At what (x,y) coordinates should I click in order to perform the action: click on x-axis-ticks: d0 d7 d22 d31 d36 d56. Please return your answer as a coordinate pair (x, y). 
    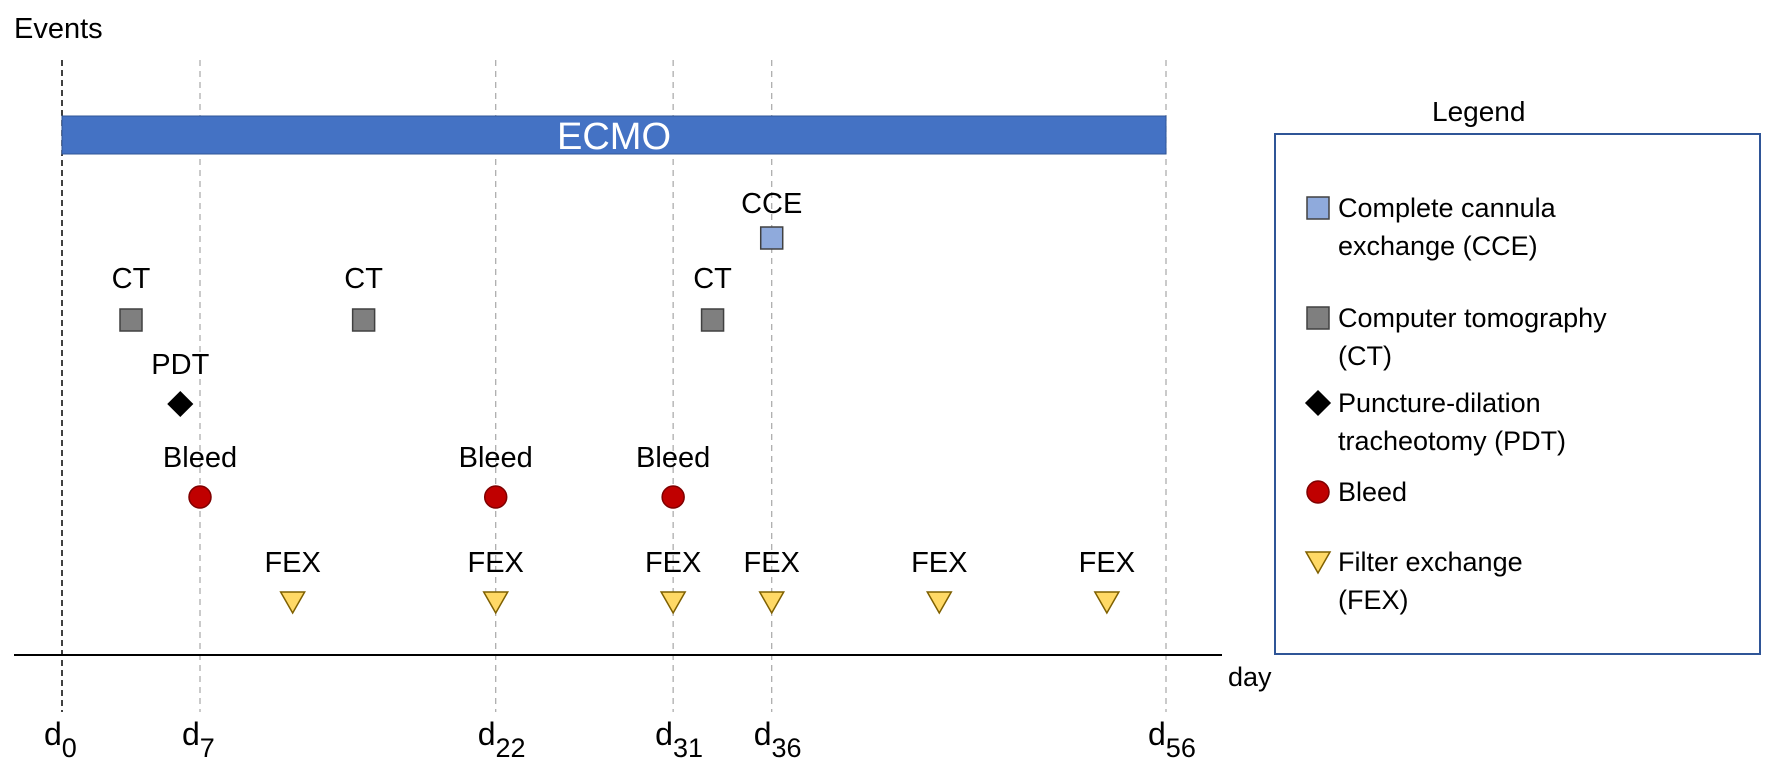
    Looking at the image, I should click on (620, 739).